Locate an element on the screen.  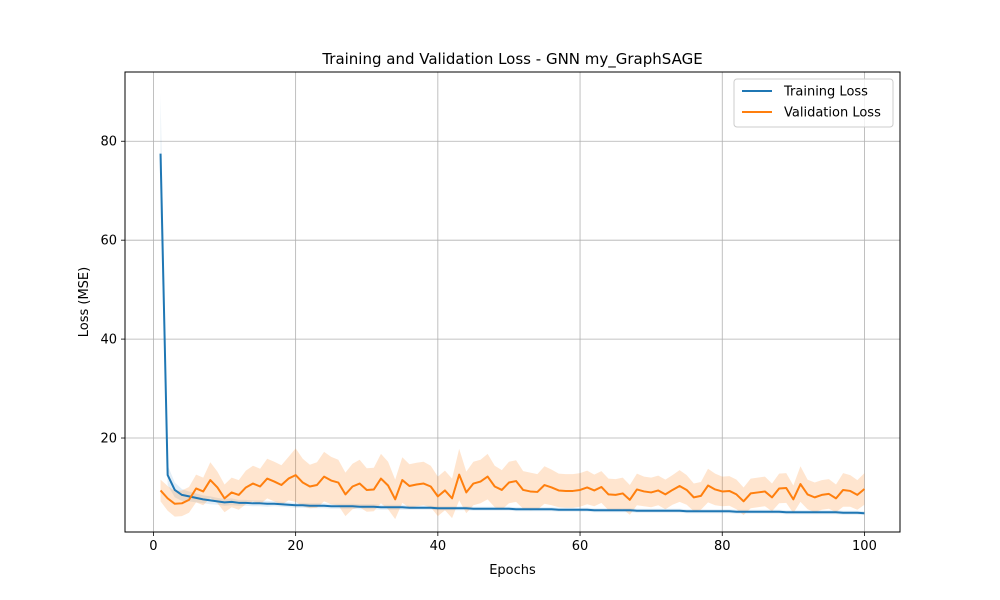
x-tick-label: 0 is located at coordinates (153, 546).